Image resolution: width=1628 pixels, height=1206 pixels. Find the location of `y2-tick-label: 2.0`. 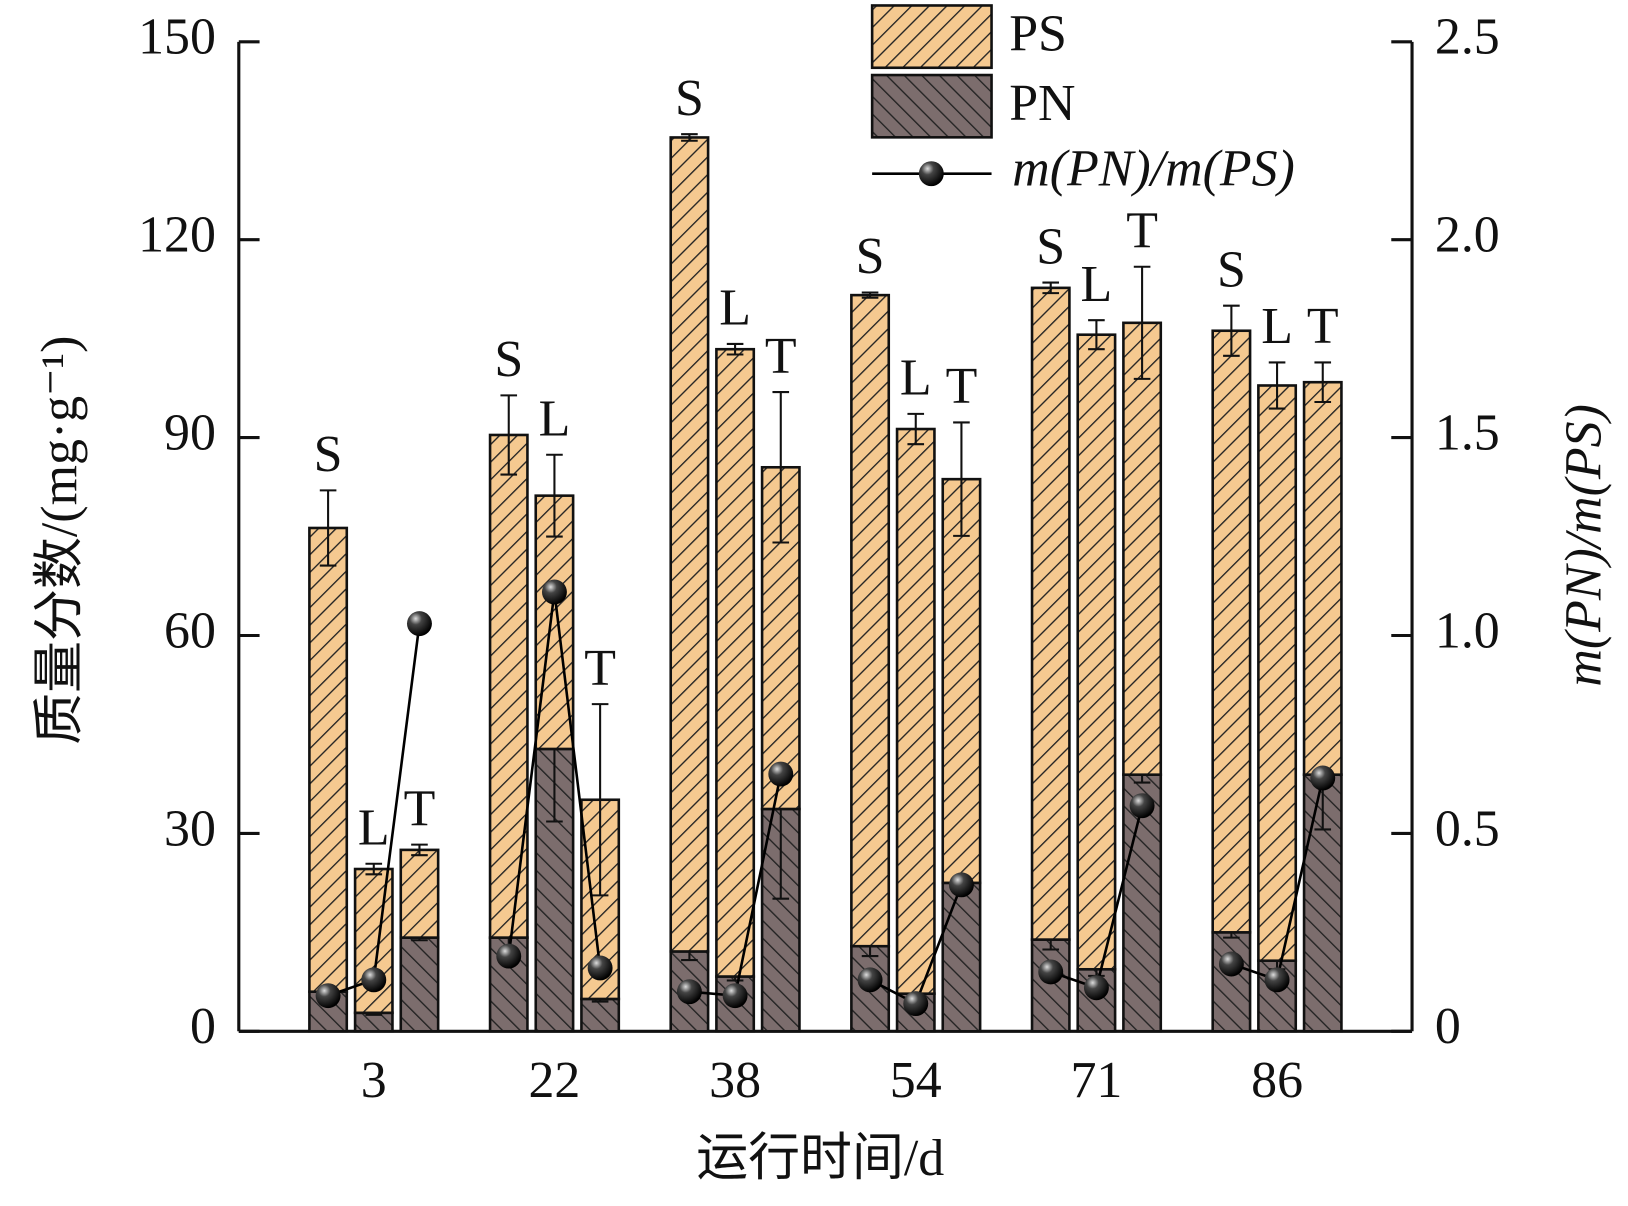

y2-tick-label: 2.0 is located at coordinates (1467, 235).